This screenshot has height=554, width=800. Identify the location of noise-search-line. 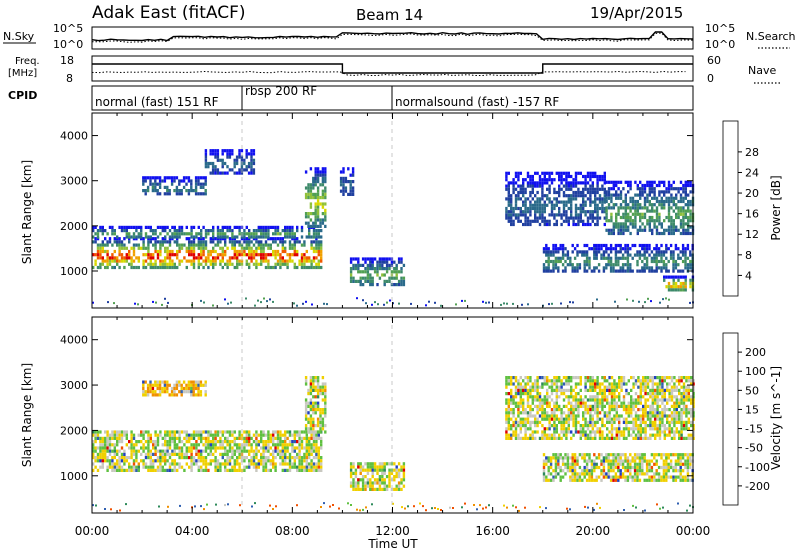
(393, 37).